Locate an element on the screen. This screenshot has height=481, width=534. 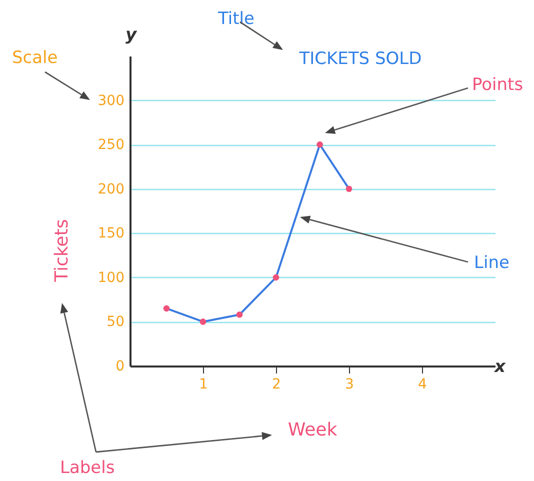
annotation: Line is located at coordinates (492, 263).